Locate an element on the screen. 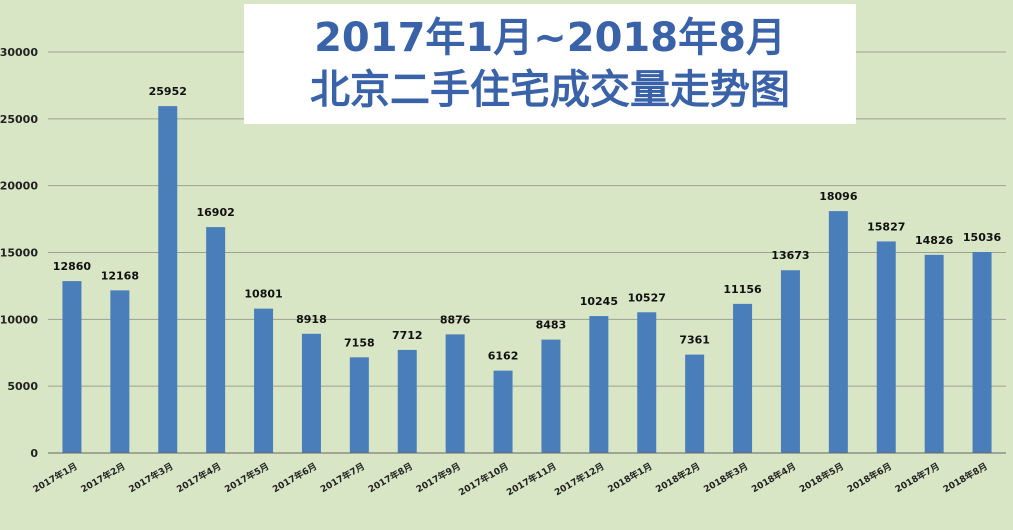 Image resolution: width=1013 pixels, height=530 pixels. data-label: 12168 is located at coordinates (120, 275).